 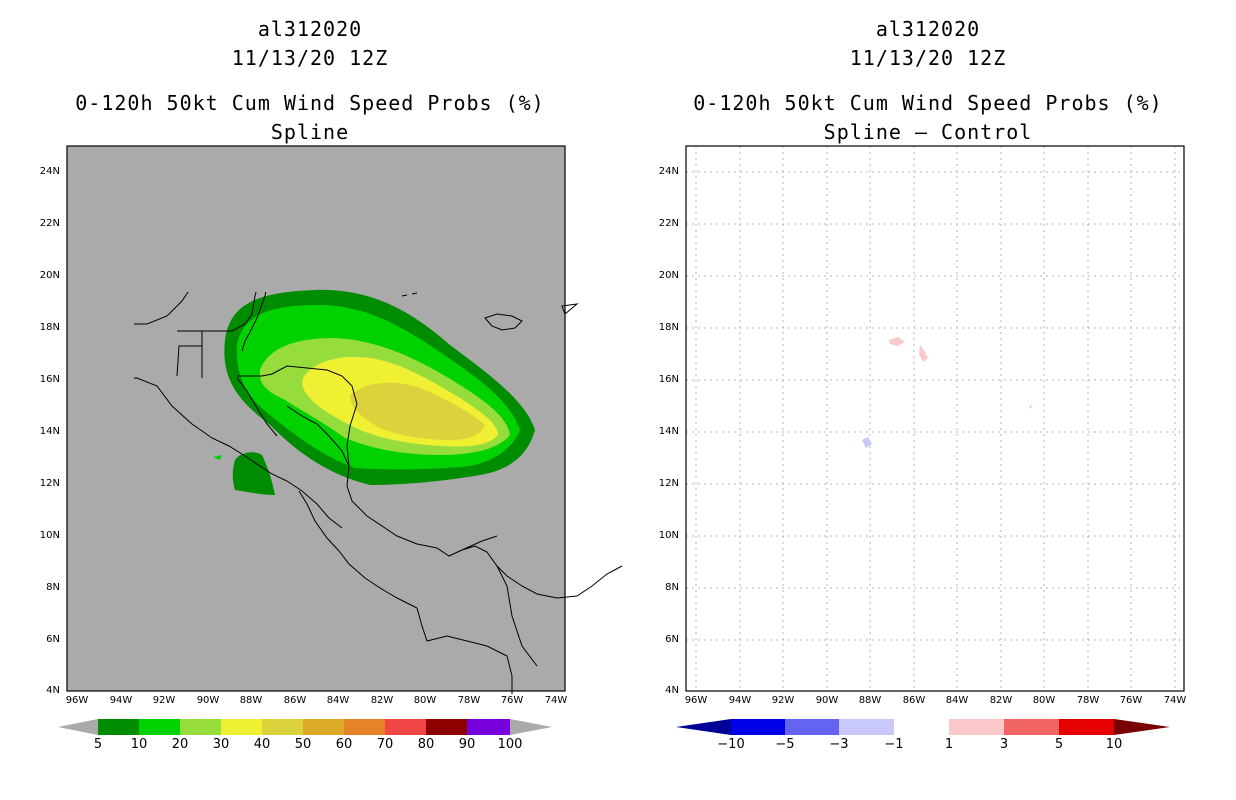 What do you see at coordinates (338, 700) in the screenshot?
I see `left-lon-tick: 84W` at bounding box center [338, 700].